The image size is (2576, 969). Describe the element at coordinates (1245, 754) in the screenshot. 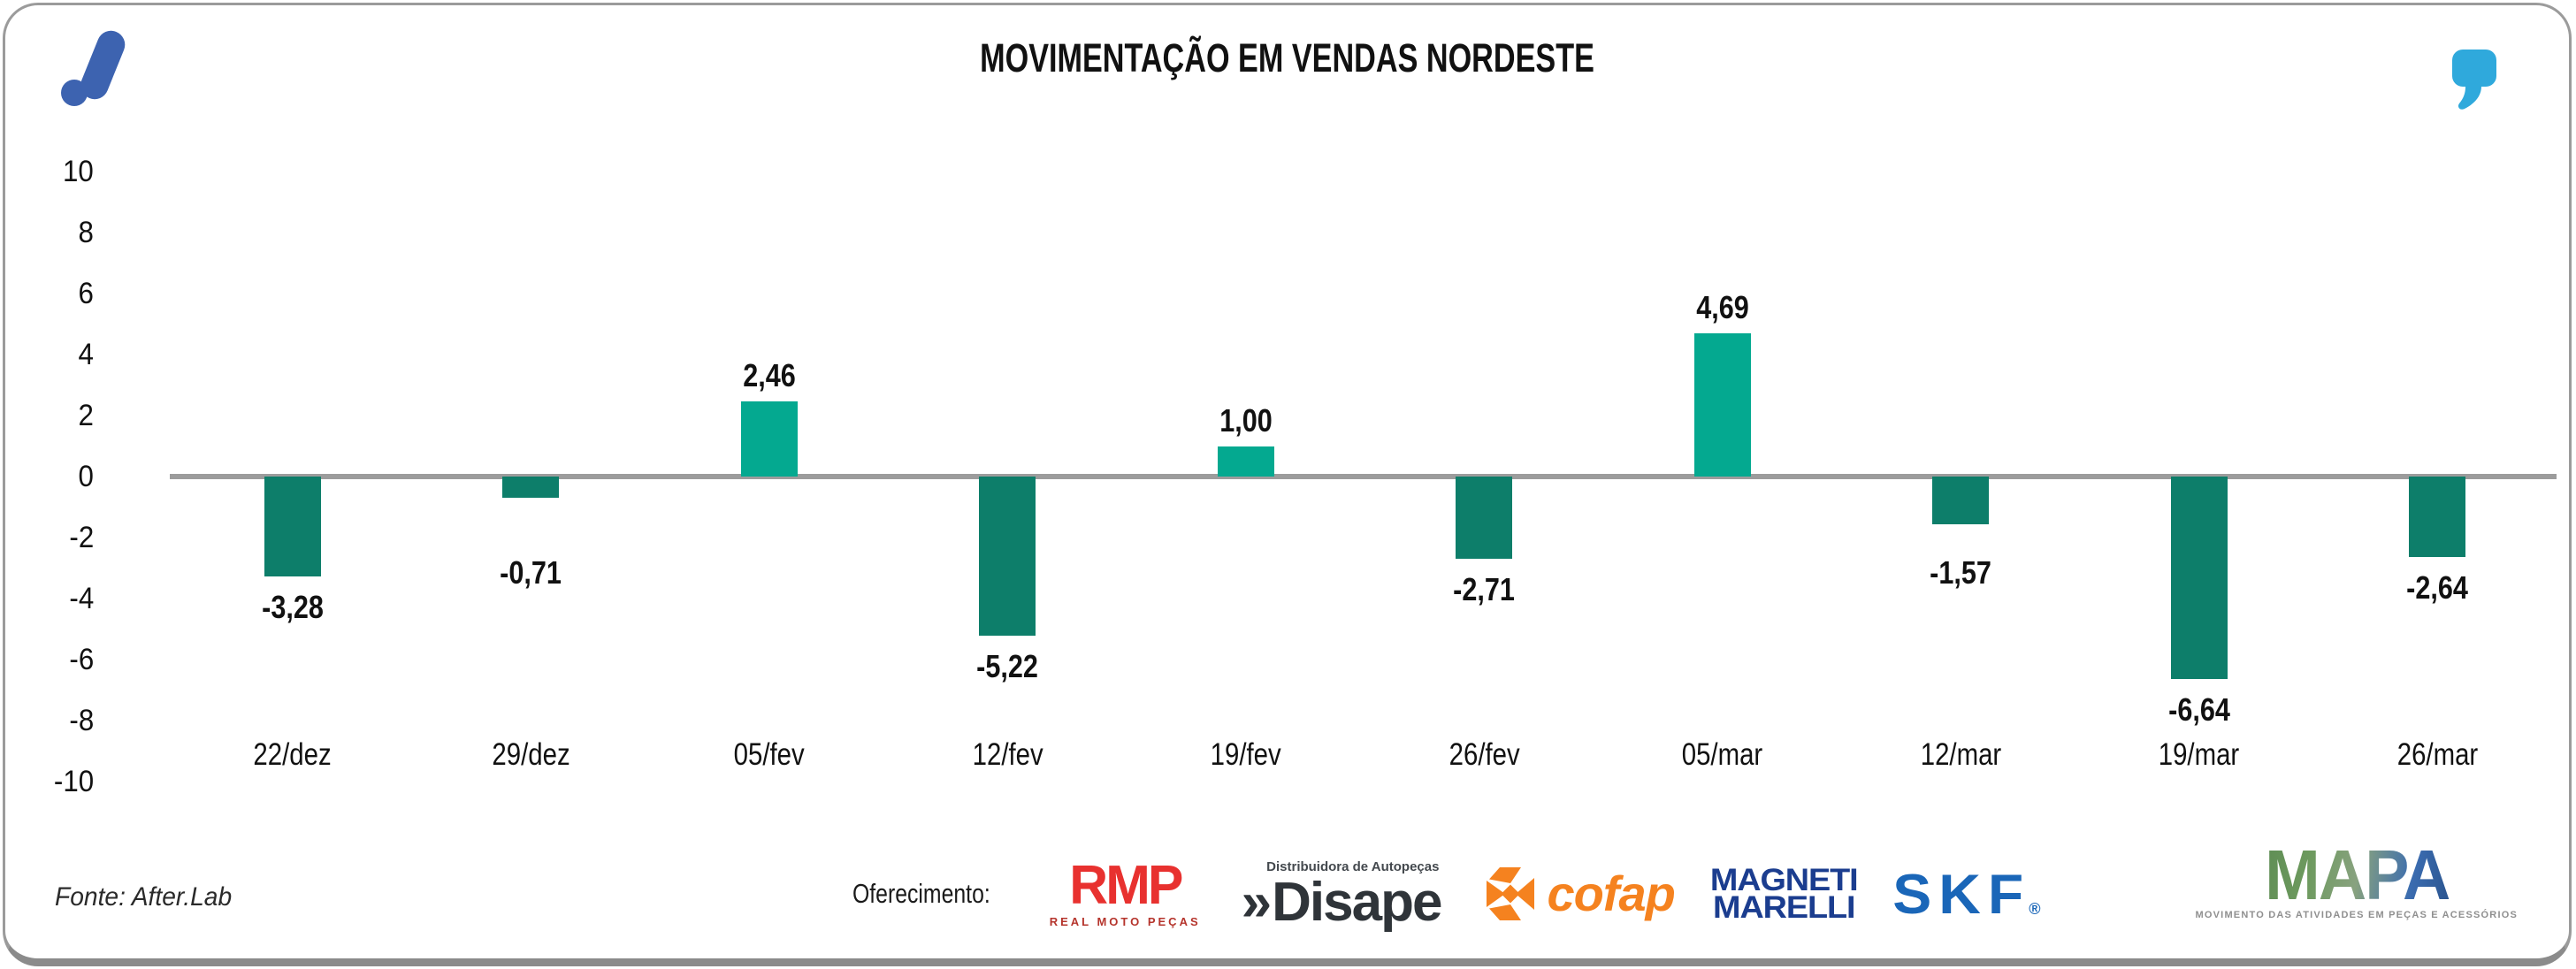

I see `x-tick-19/fev: 19/fev` at that location.